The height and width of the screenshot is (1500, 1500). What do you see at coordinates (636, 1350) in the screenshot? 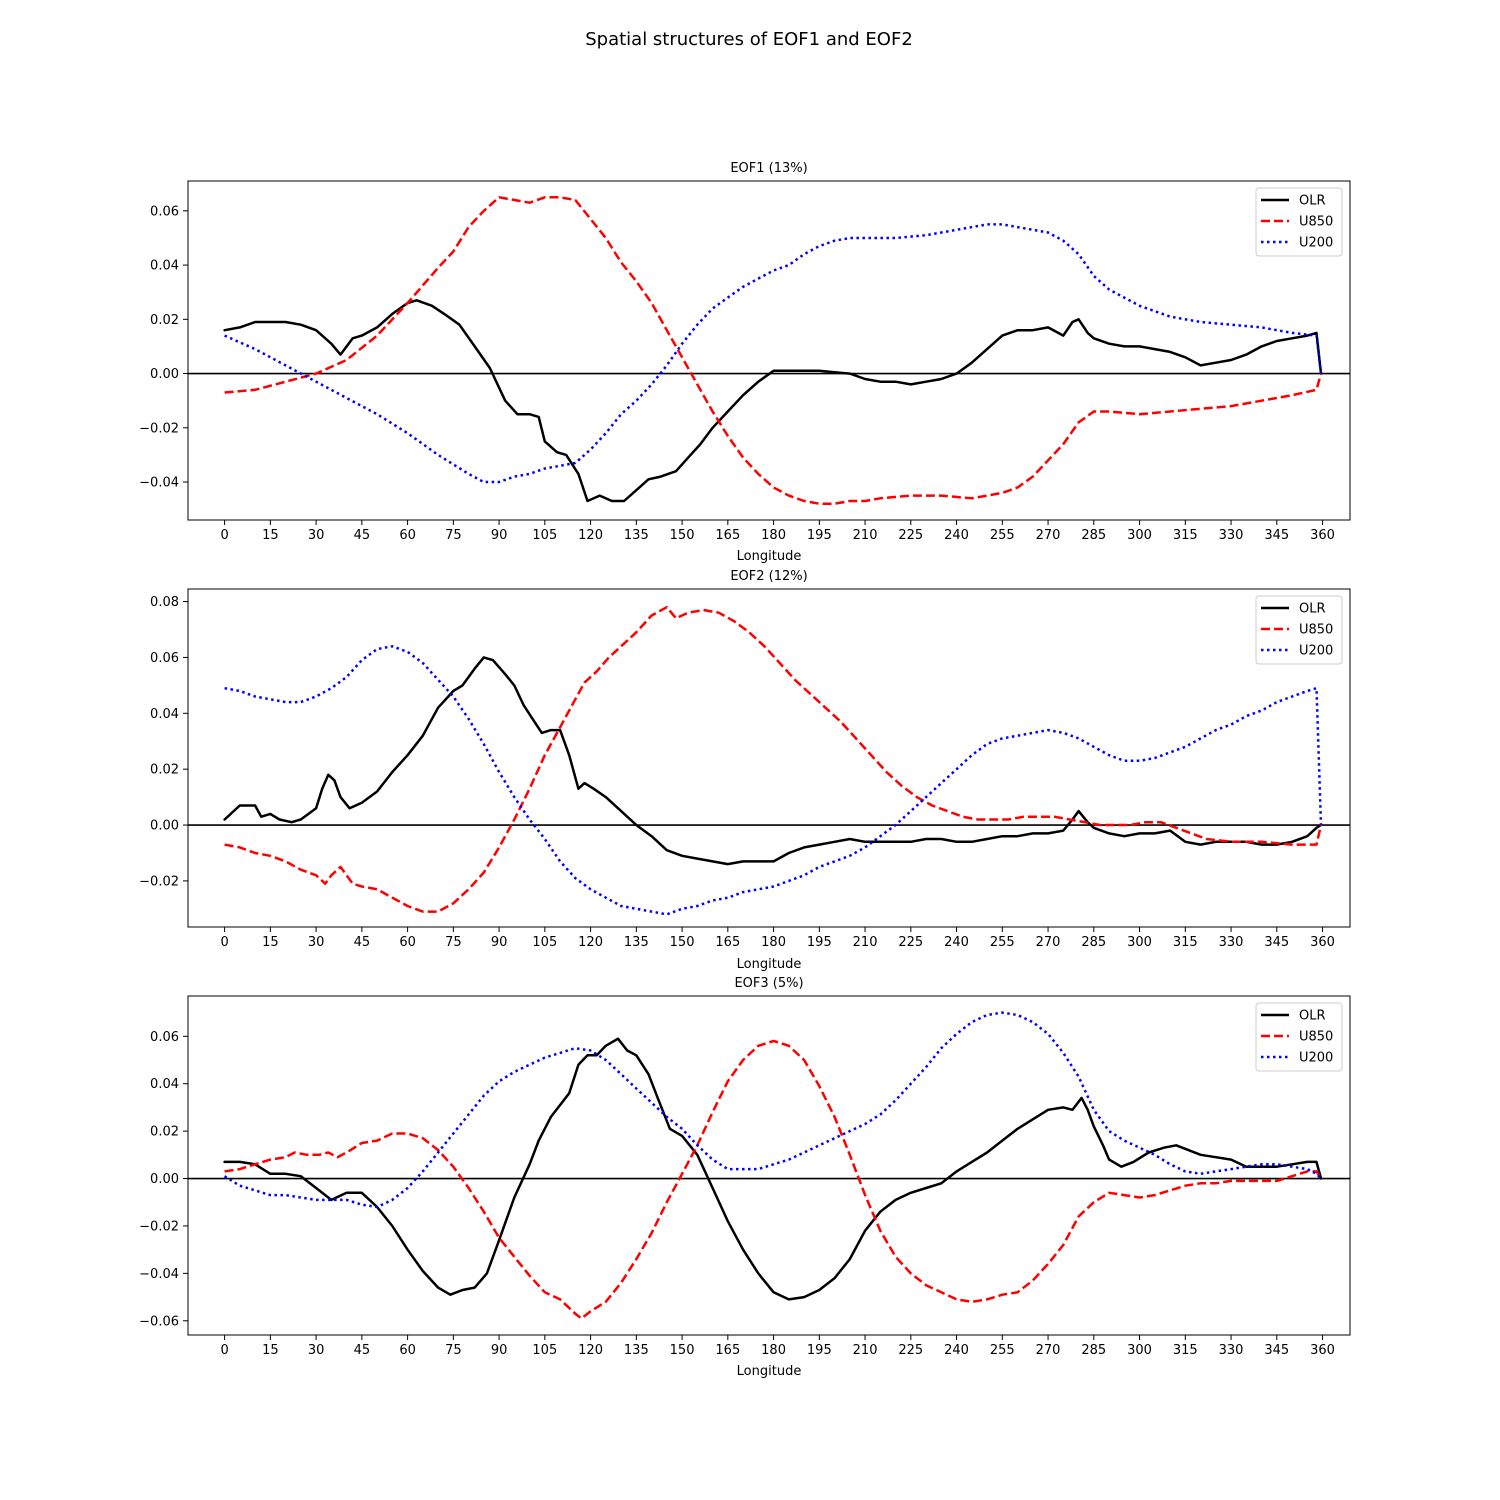
I see `x-tick-label: 135` at bounding box center [636, 1350].